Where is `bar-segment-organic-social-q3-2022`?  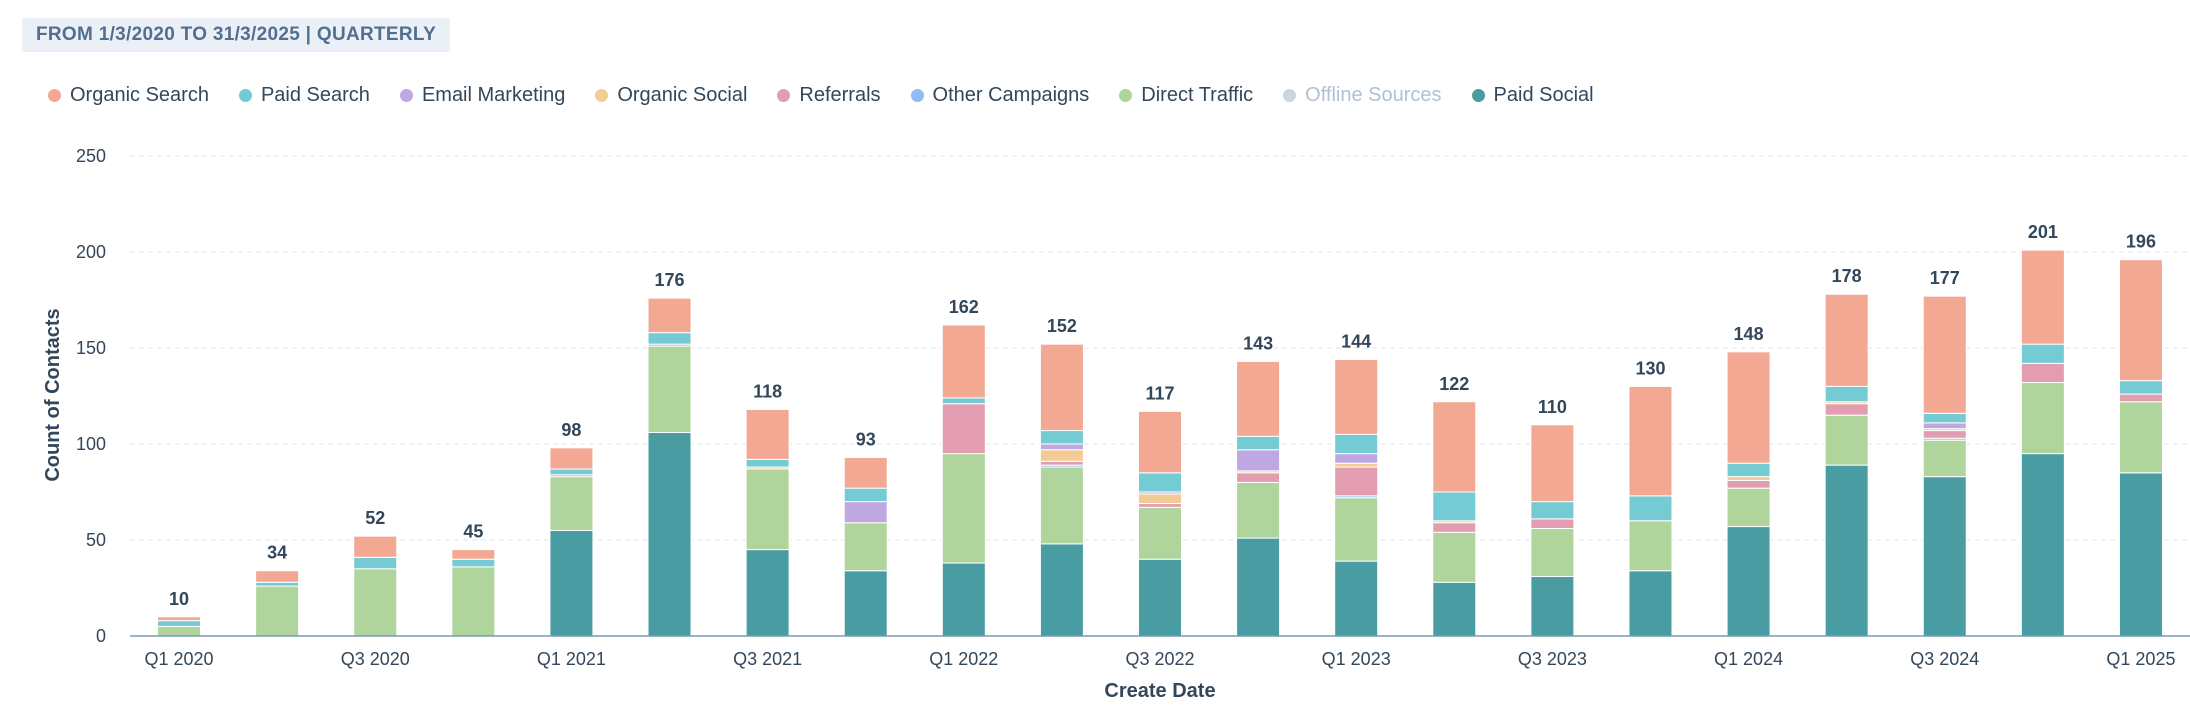 bar-segment-organic-social-q3-2022 is located at coordinates (1160, 499).